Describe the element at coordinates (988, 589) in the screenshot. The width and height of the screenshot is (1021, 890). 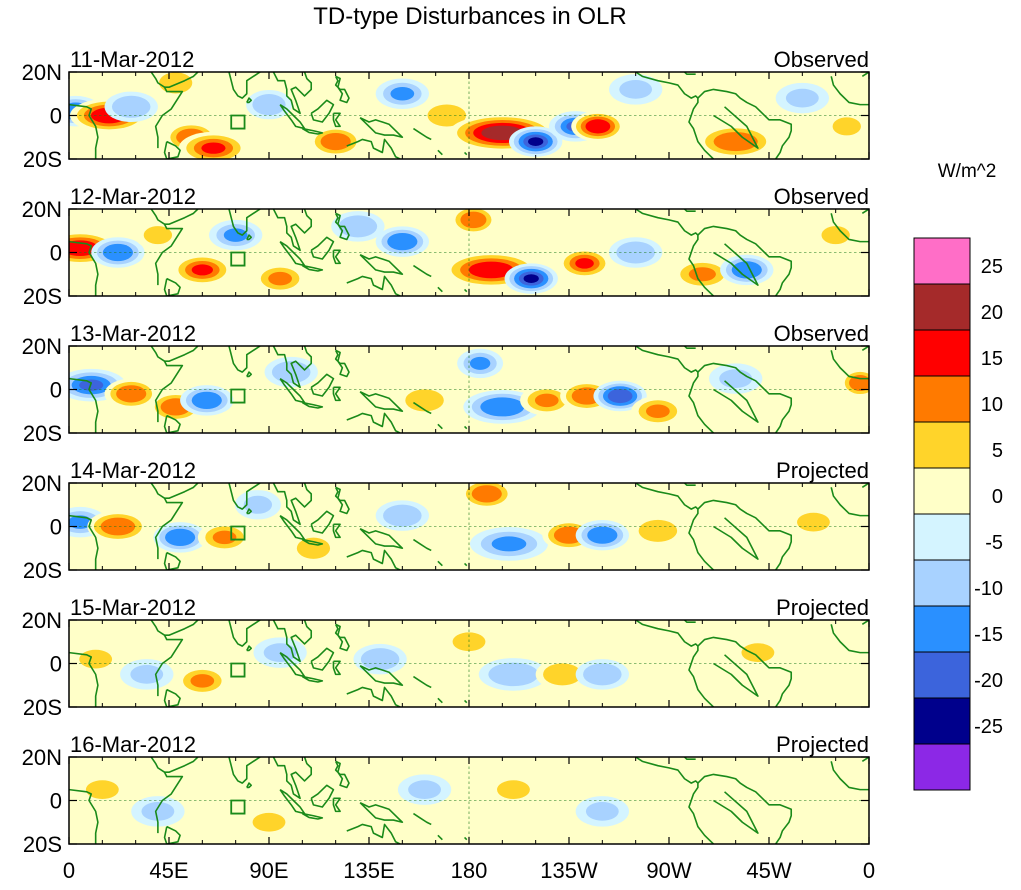
I see `colorbar-label: -10` at that location.